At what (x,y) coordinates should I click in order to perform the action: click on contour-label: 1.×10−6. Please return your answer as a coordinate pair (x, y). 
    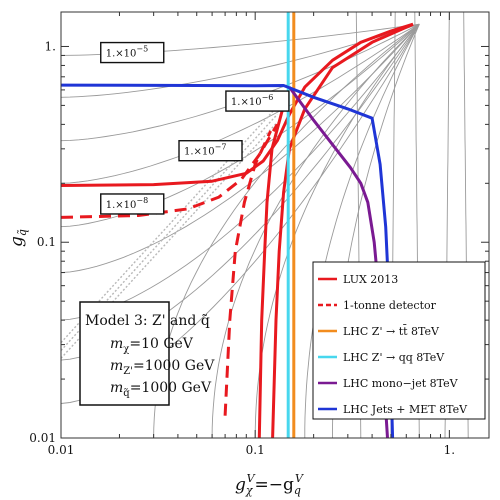
    Looking at the image, I should click on (257, 101).